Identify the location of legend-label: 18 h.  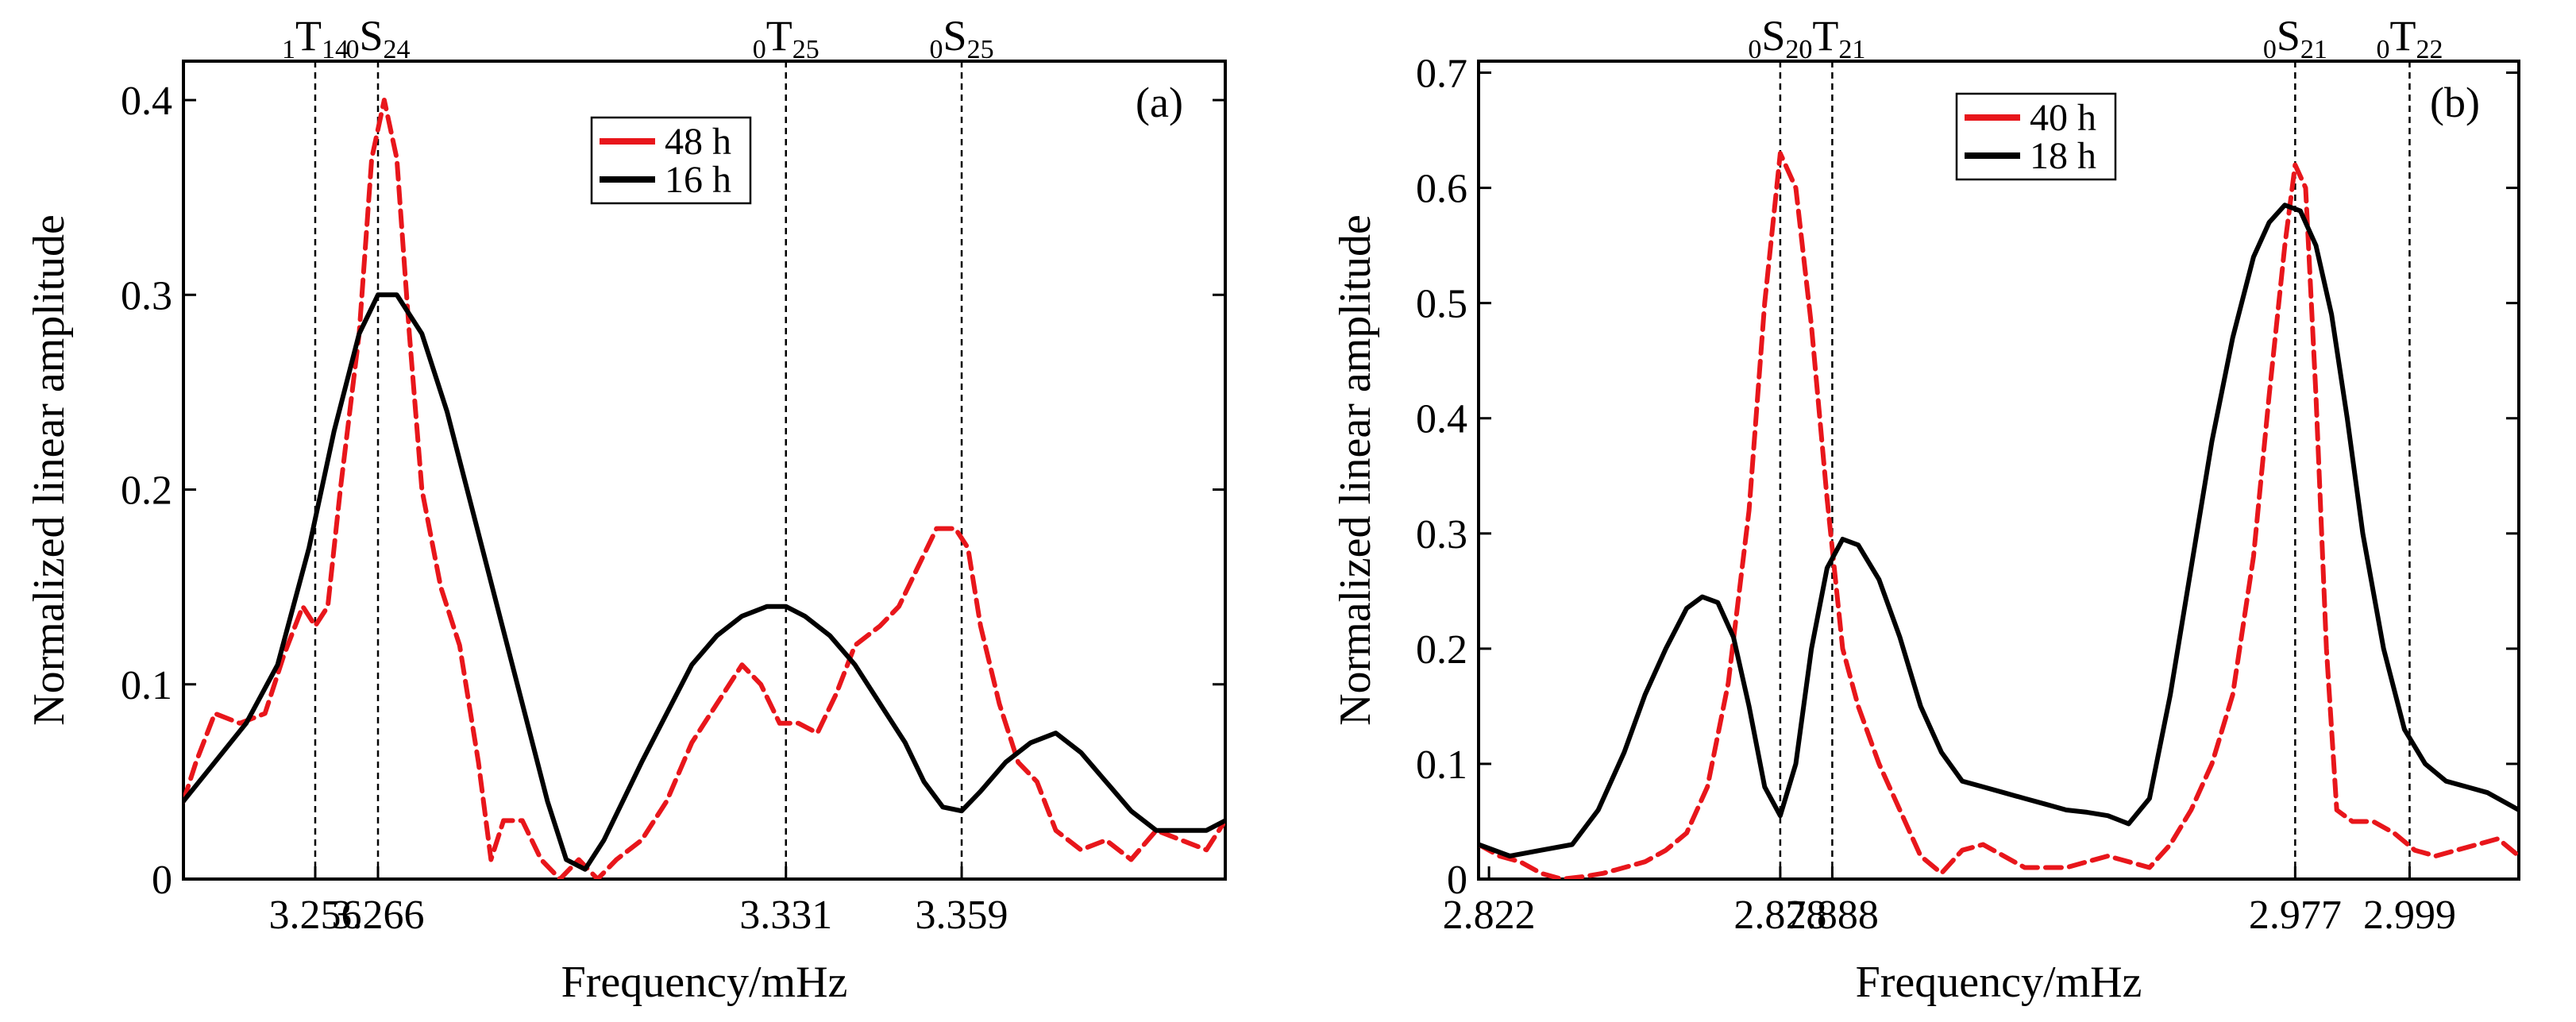
(2063, 156).